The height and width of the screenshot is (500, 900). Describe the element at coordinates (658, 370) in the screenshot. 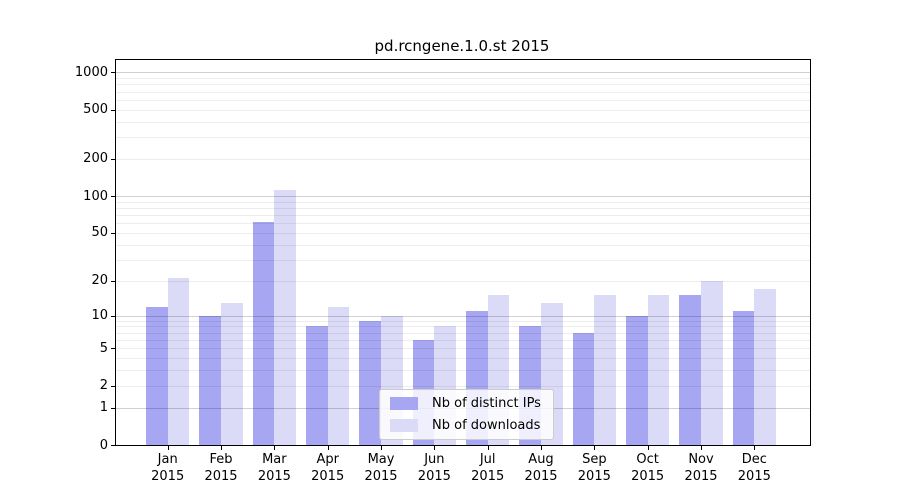

I see `bar-downloads-oct` at that location.